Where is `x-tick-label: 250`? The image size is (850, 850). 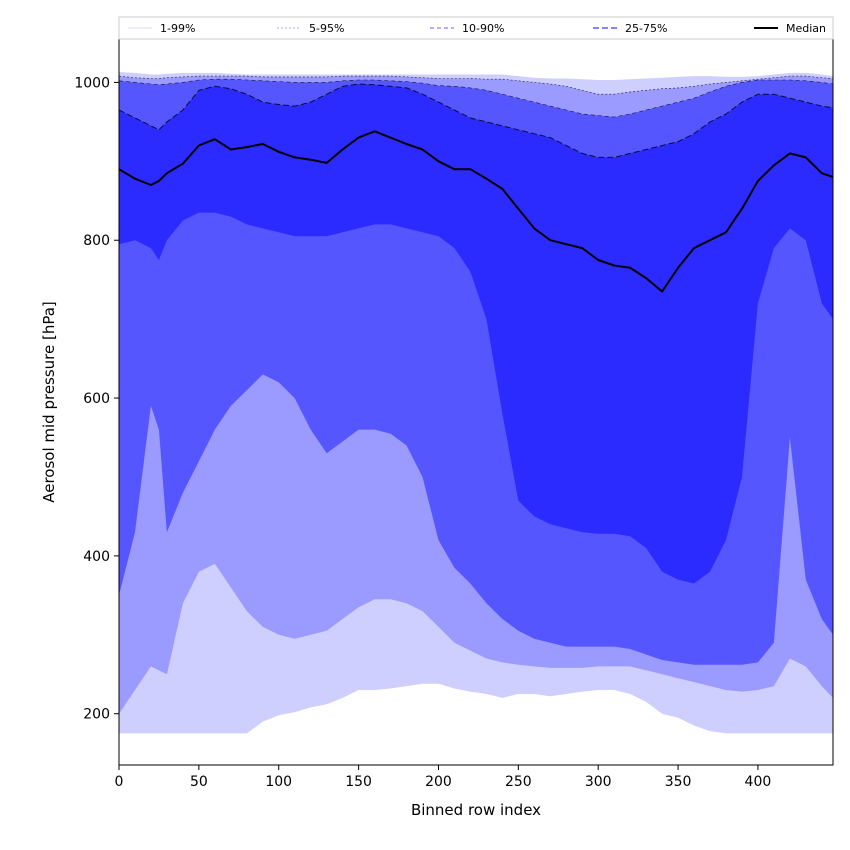
x-tick-label: 250 is located at coordinates (518, 782).